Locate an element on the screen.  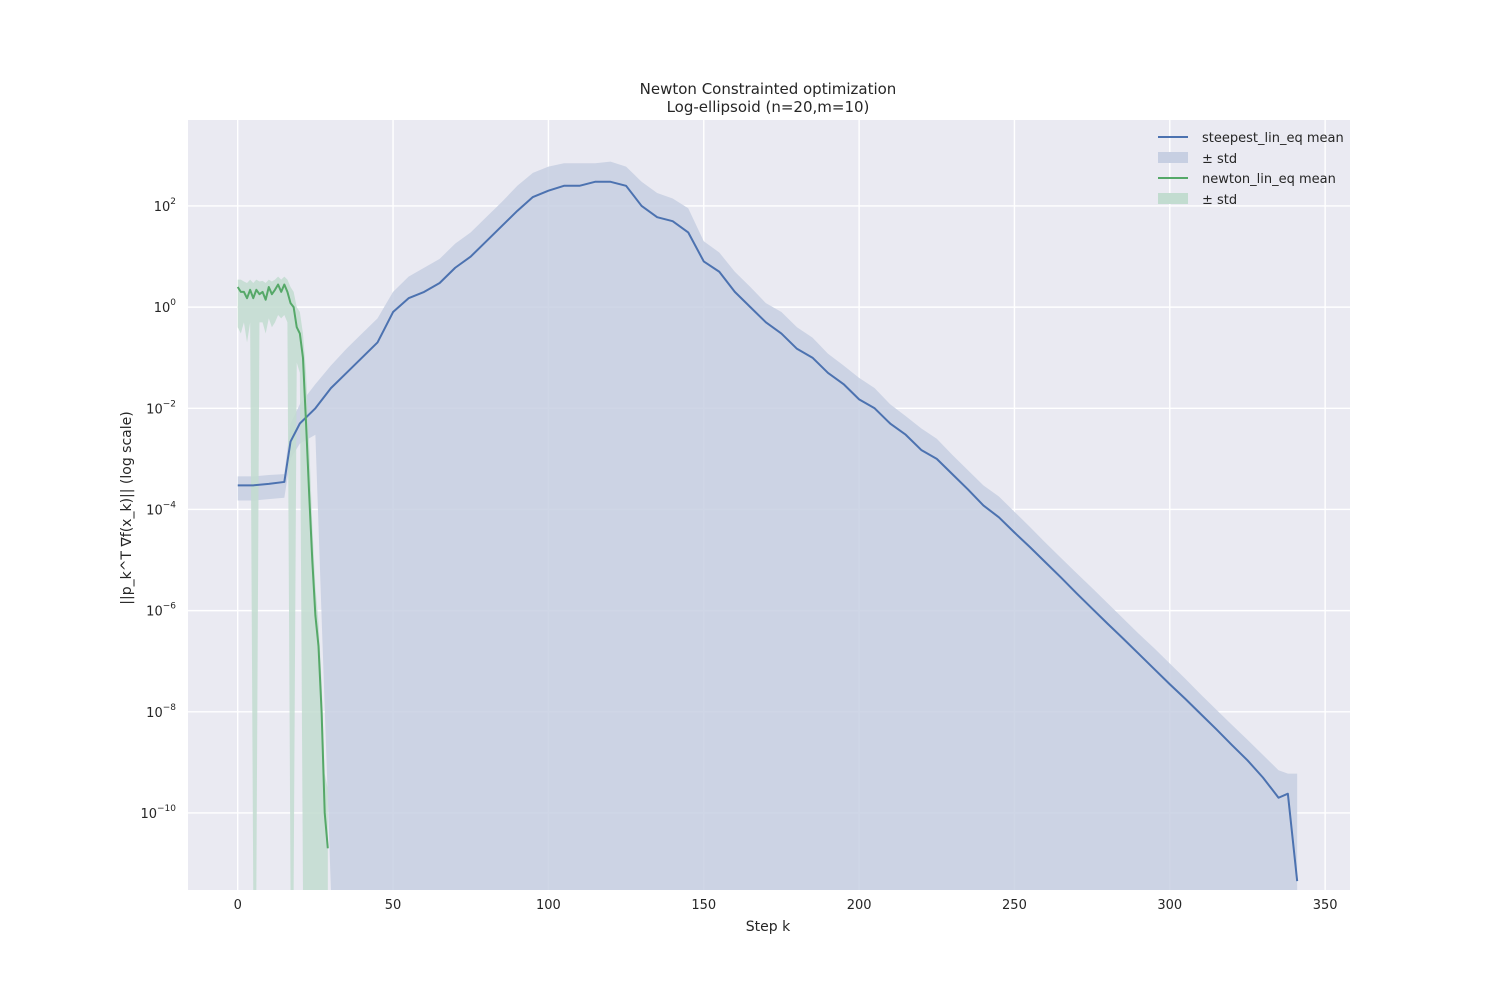
x-axis-ticks: 0 50 100 150 200 250 300 350 is located at coordinates (786, 905).